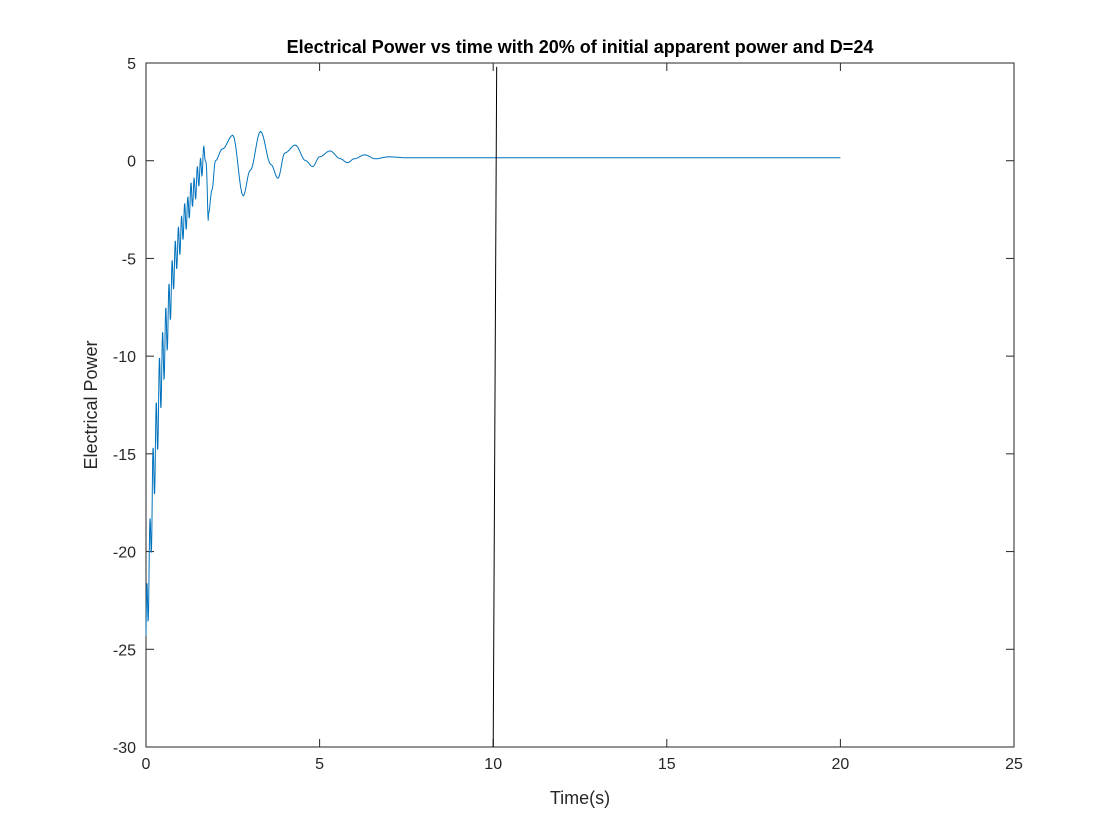  I want to click on y-tick-label: -10, so click(124, 357).